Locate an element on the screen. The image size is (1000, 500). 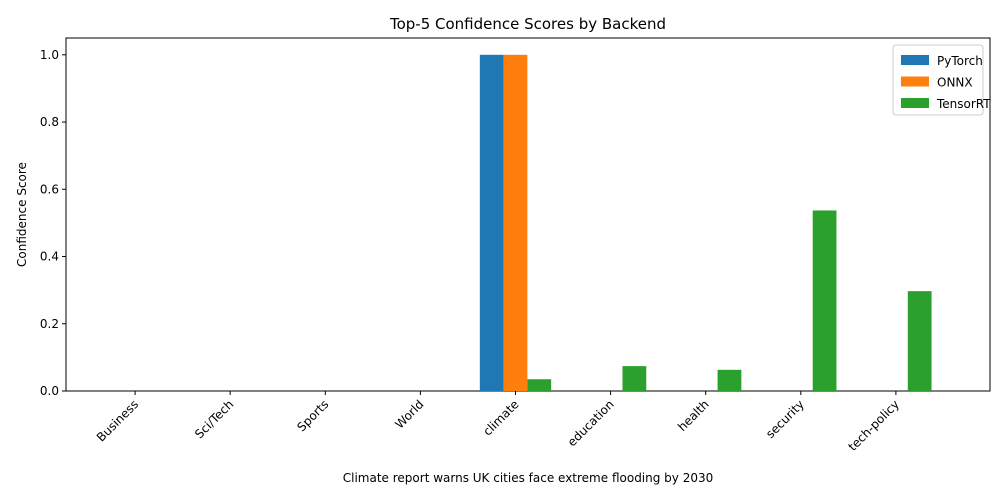
legend-swatch-pytorch is located at coordinates (915, 60).